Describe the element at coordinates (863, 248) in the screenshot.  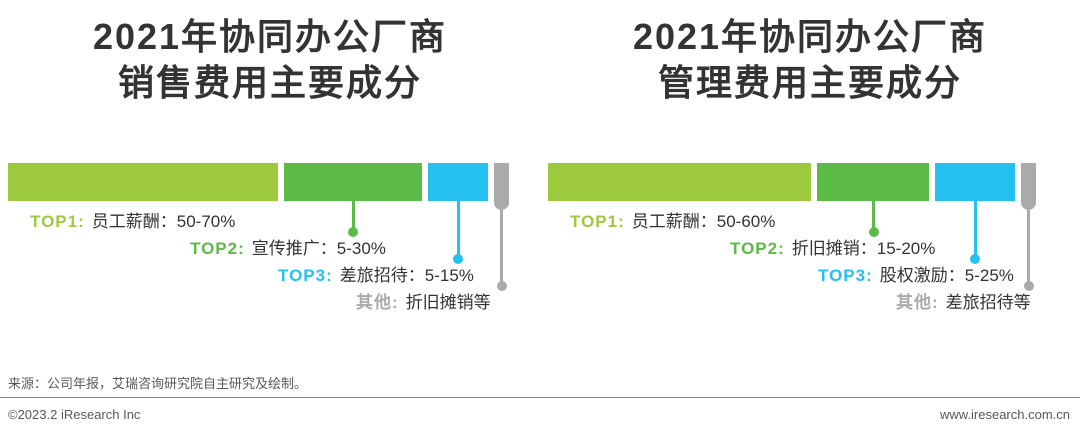
I see `item-text-top2: 折旧摊销：15-20%` at that location.